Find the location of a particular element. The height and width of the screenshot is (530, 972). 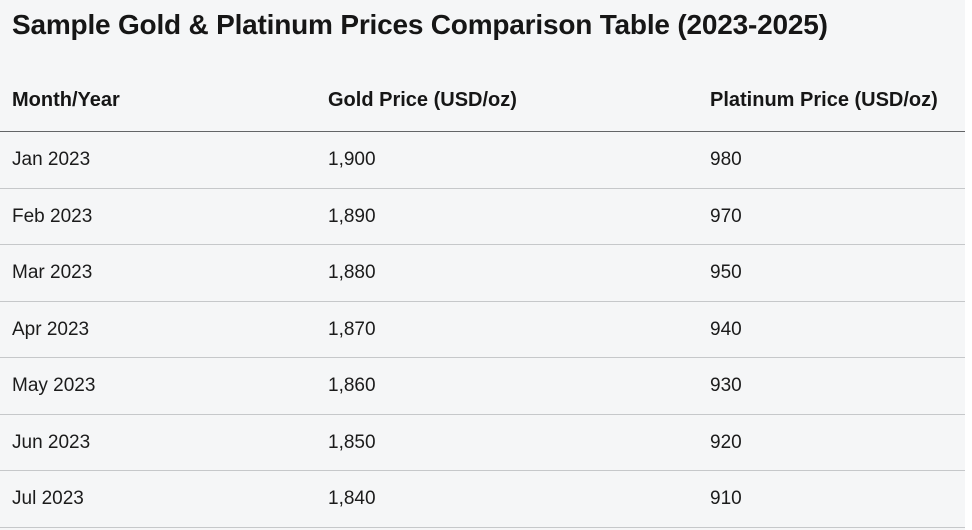

cell-gold-price: 1,860 is located at coordinates (519, 386).